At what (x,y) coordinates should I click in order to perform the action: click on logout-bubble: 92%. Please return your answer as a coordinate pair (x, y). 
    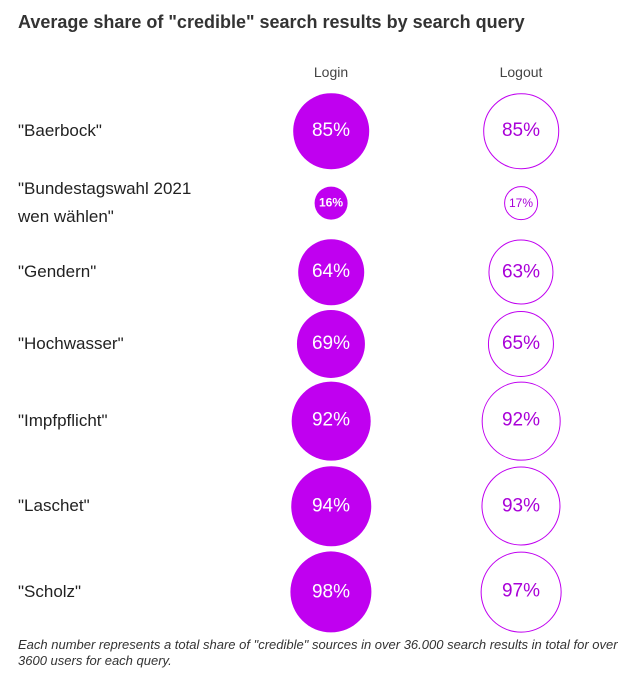
    Looking at the image, I should click on (521, 421).